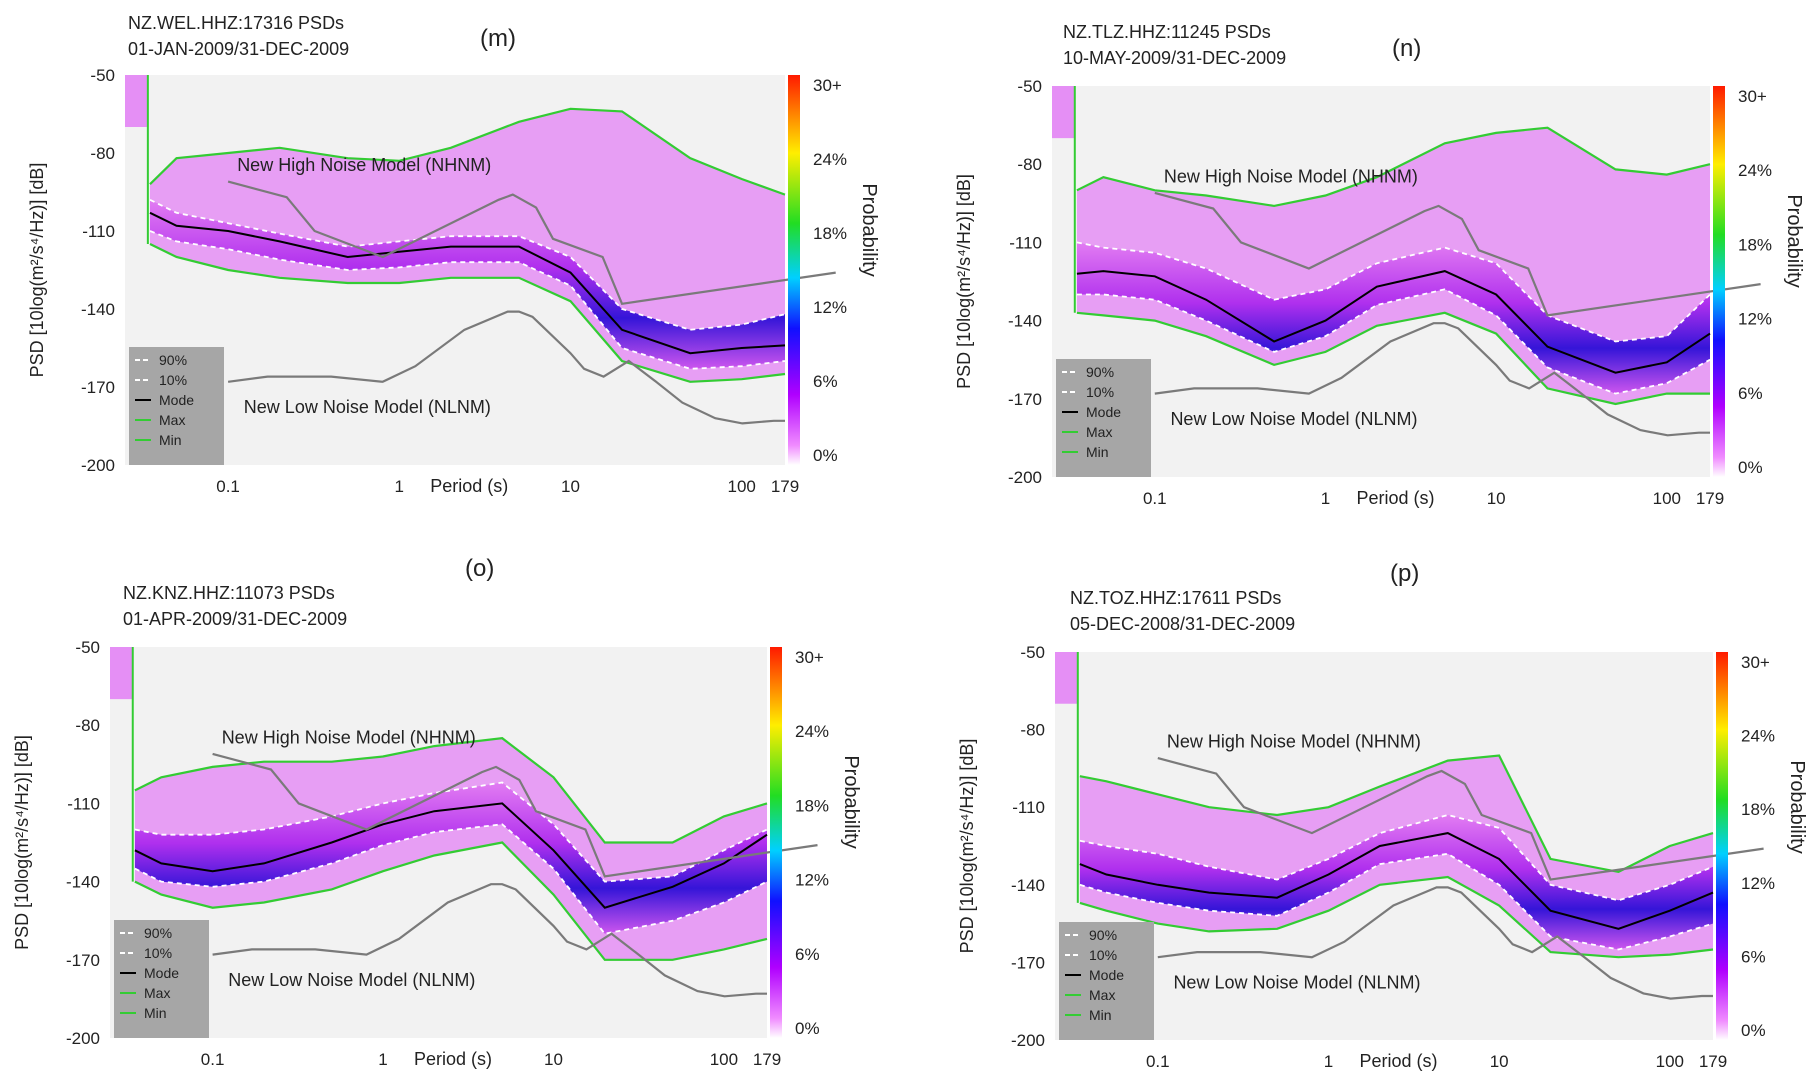 Image resolution: width=1820 pixels, height=1084 pixels. What do you see at coordinates (238, 49) in the screenshot?
I see `date-range: 01-JAN-2009/31-DEC-2009` at bounding box center [238, 49].